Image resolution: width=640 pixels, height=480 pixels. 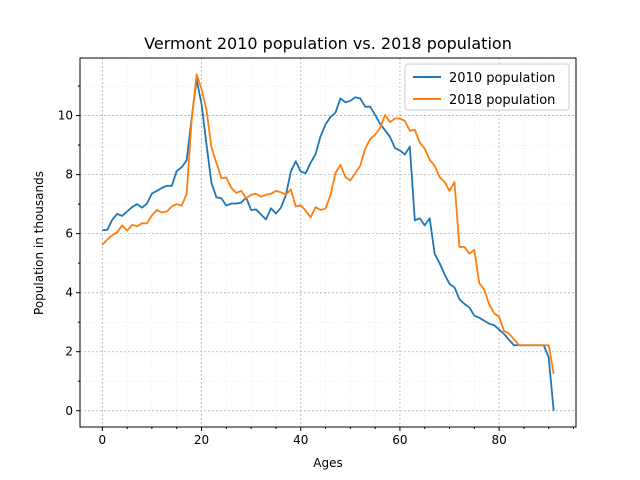 What do you see at coordinates (69, 293) in the screenshot?
I see `y-tick-label: 4` at bounding box center [69, 293].